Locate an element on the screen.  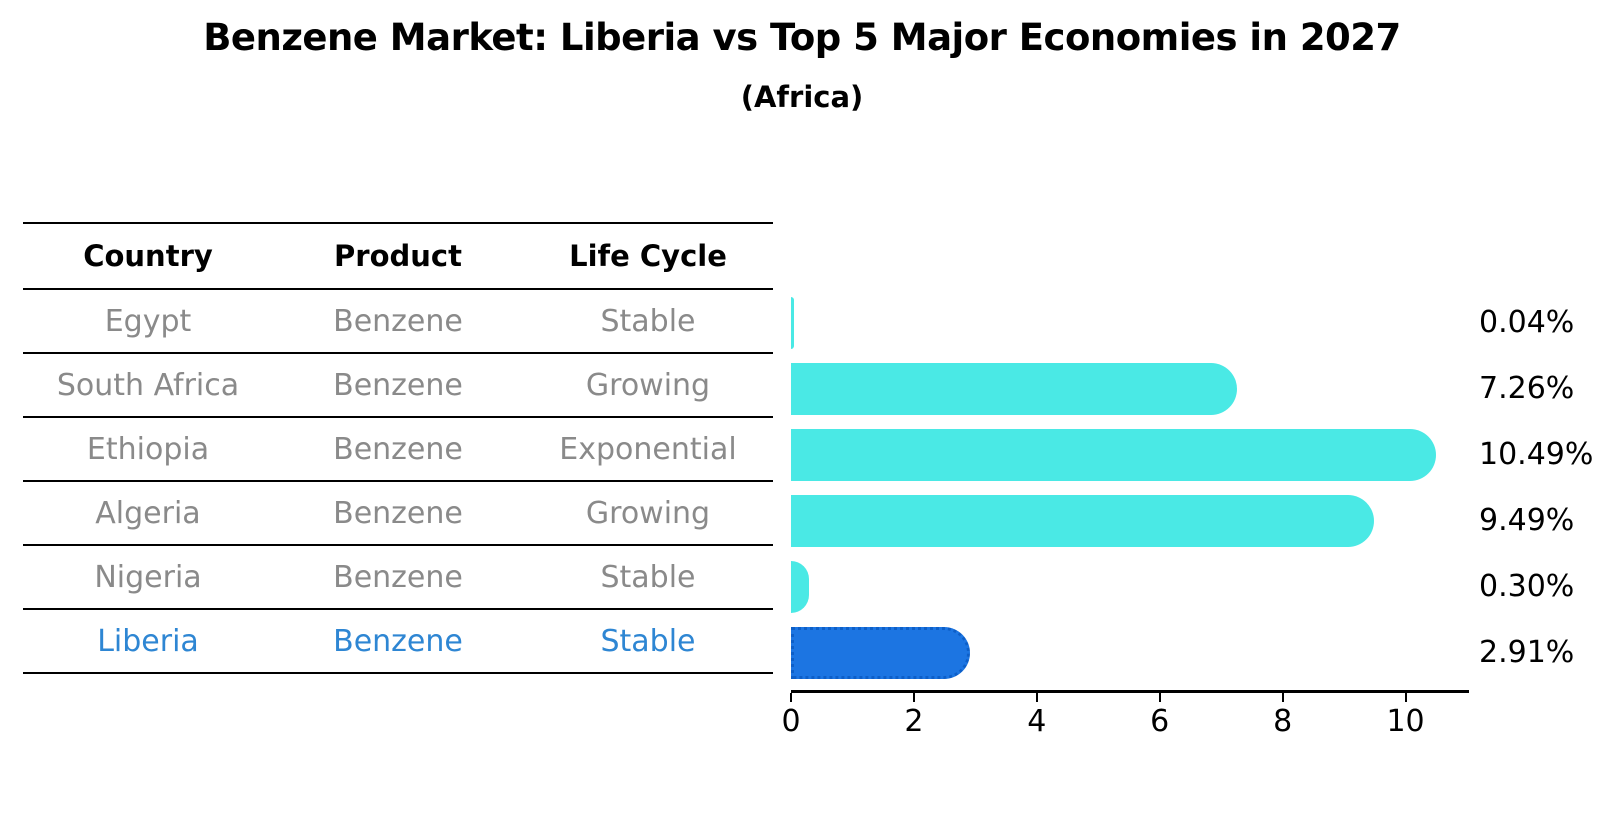
bar-nigeria is located at coordinates (800, 587).